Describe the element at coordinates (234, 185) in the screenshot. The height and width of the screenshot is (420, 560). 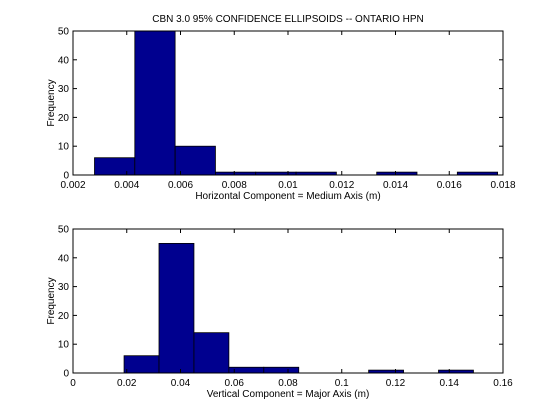
I see `x-tick-label: 0.008` at that location.